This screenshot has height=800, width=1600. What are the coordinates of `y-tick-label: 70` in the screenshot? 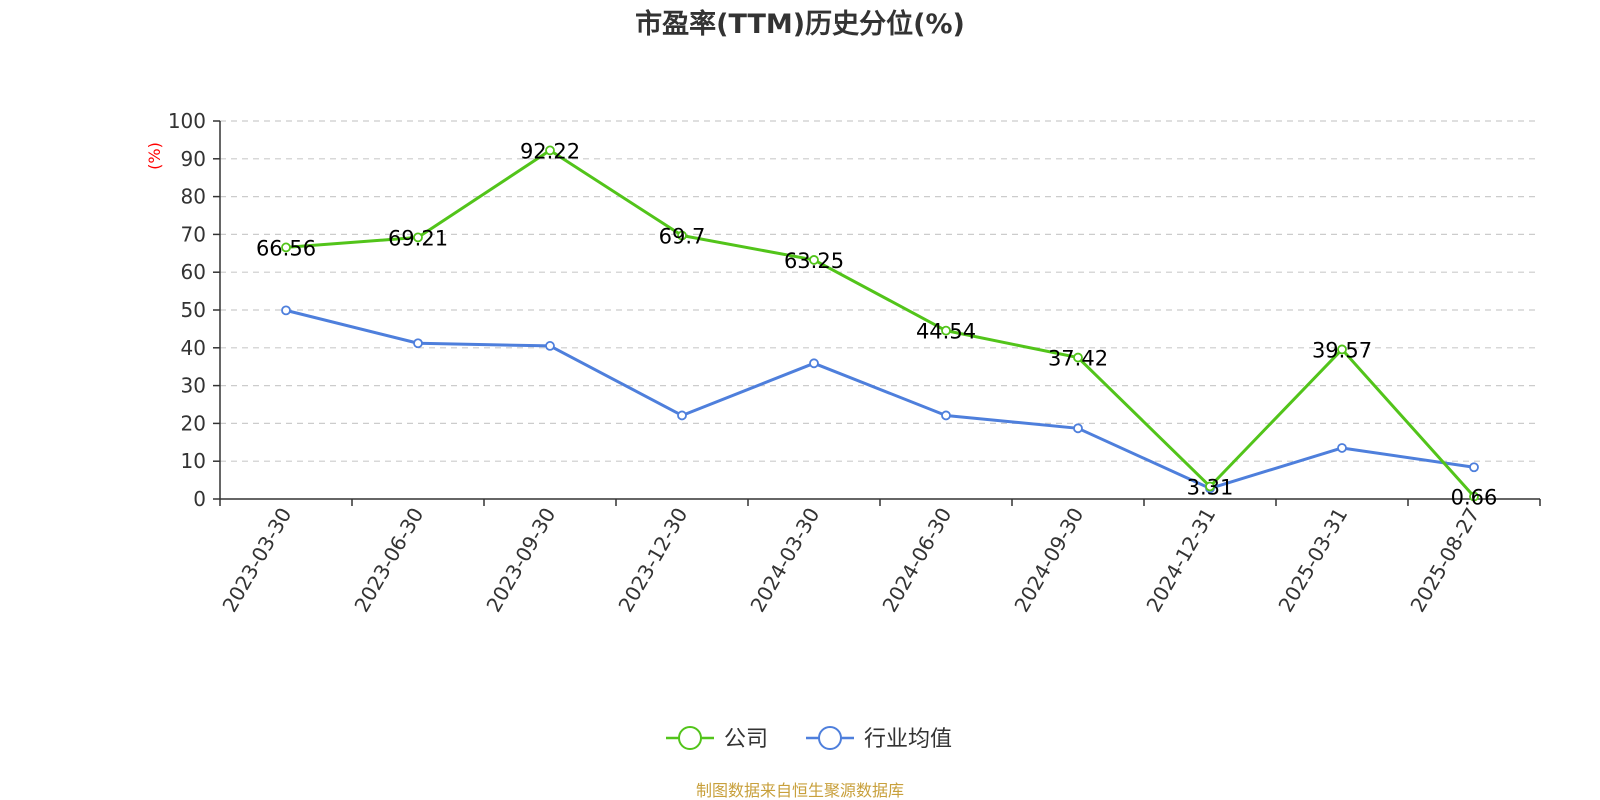 It's located at (193, 234).